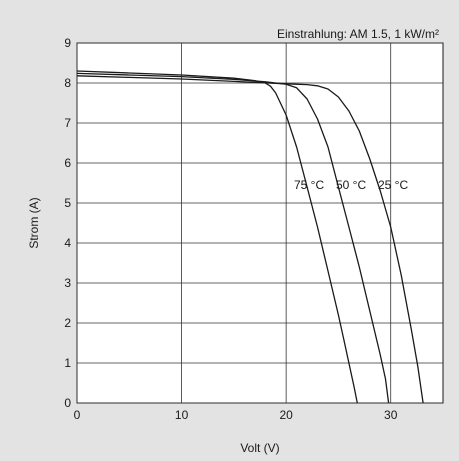 The height and width of the screenshot is (461, 459). I want to click on x-tick-label: 30, so click(391, 415).